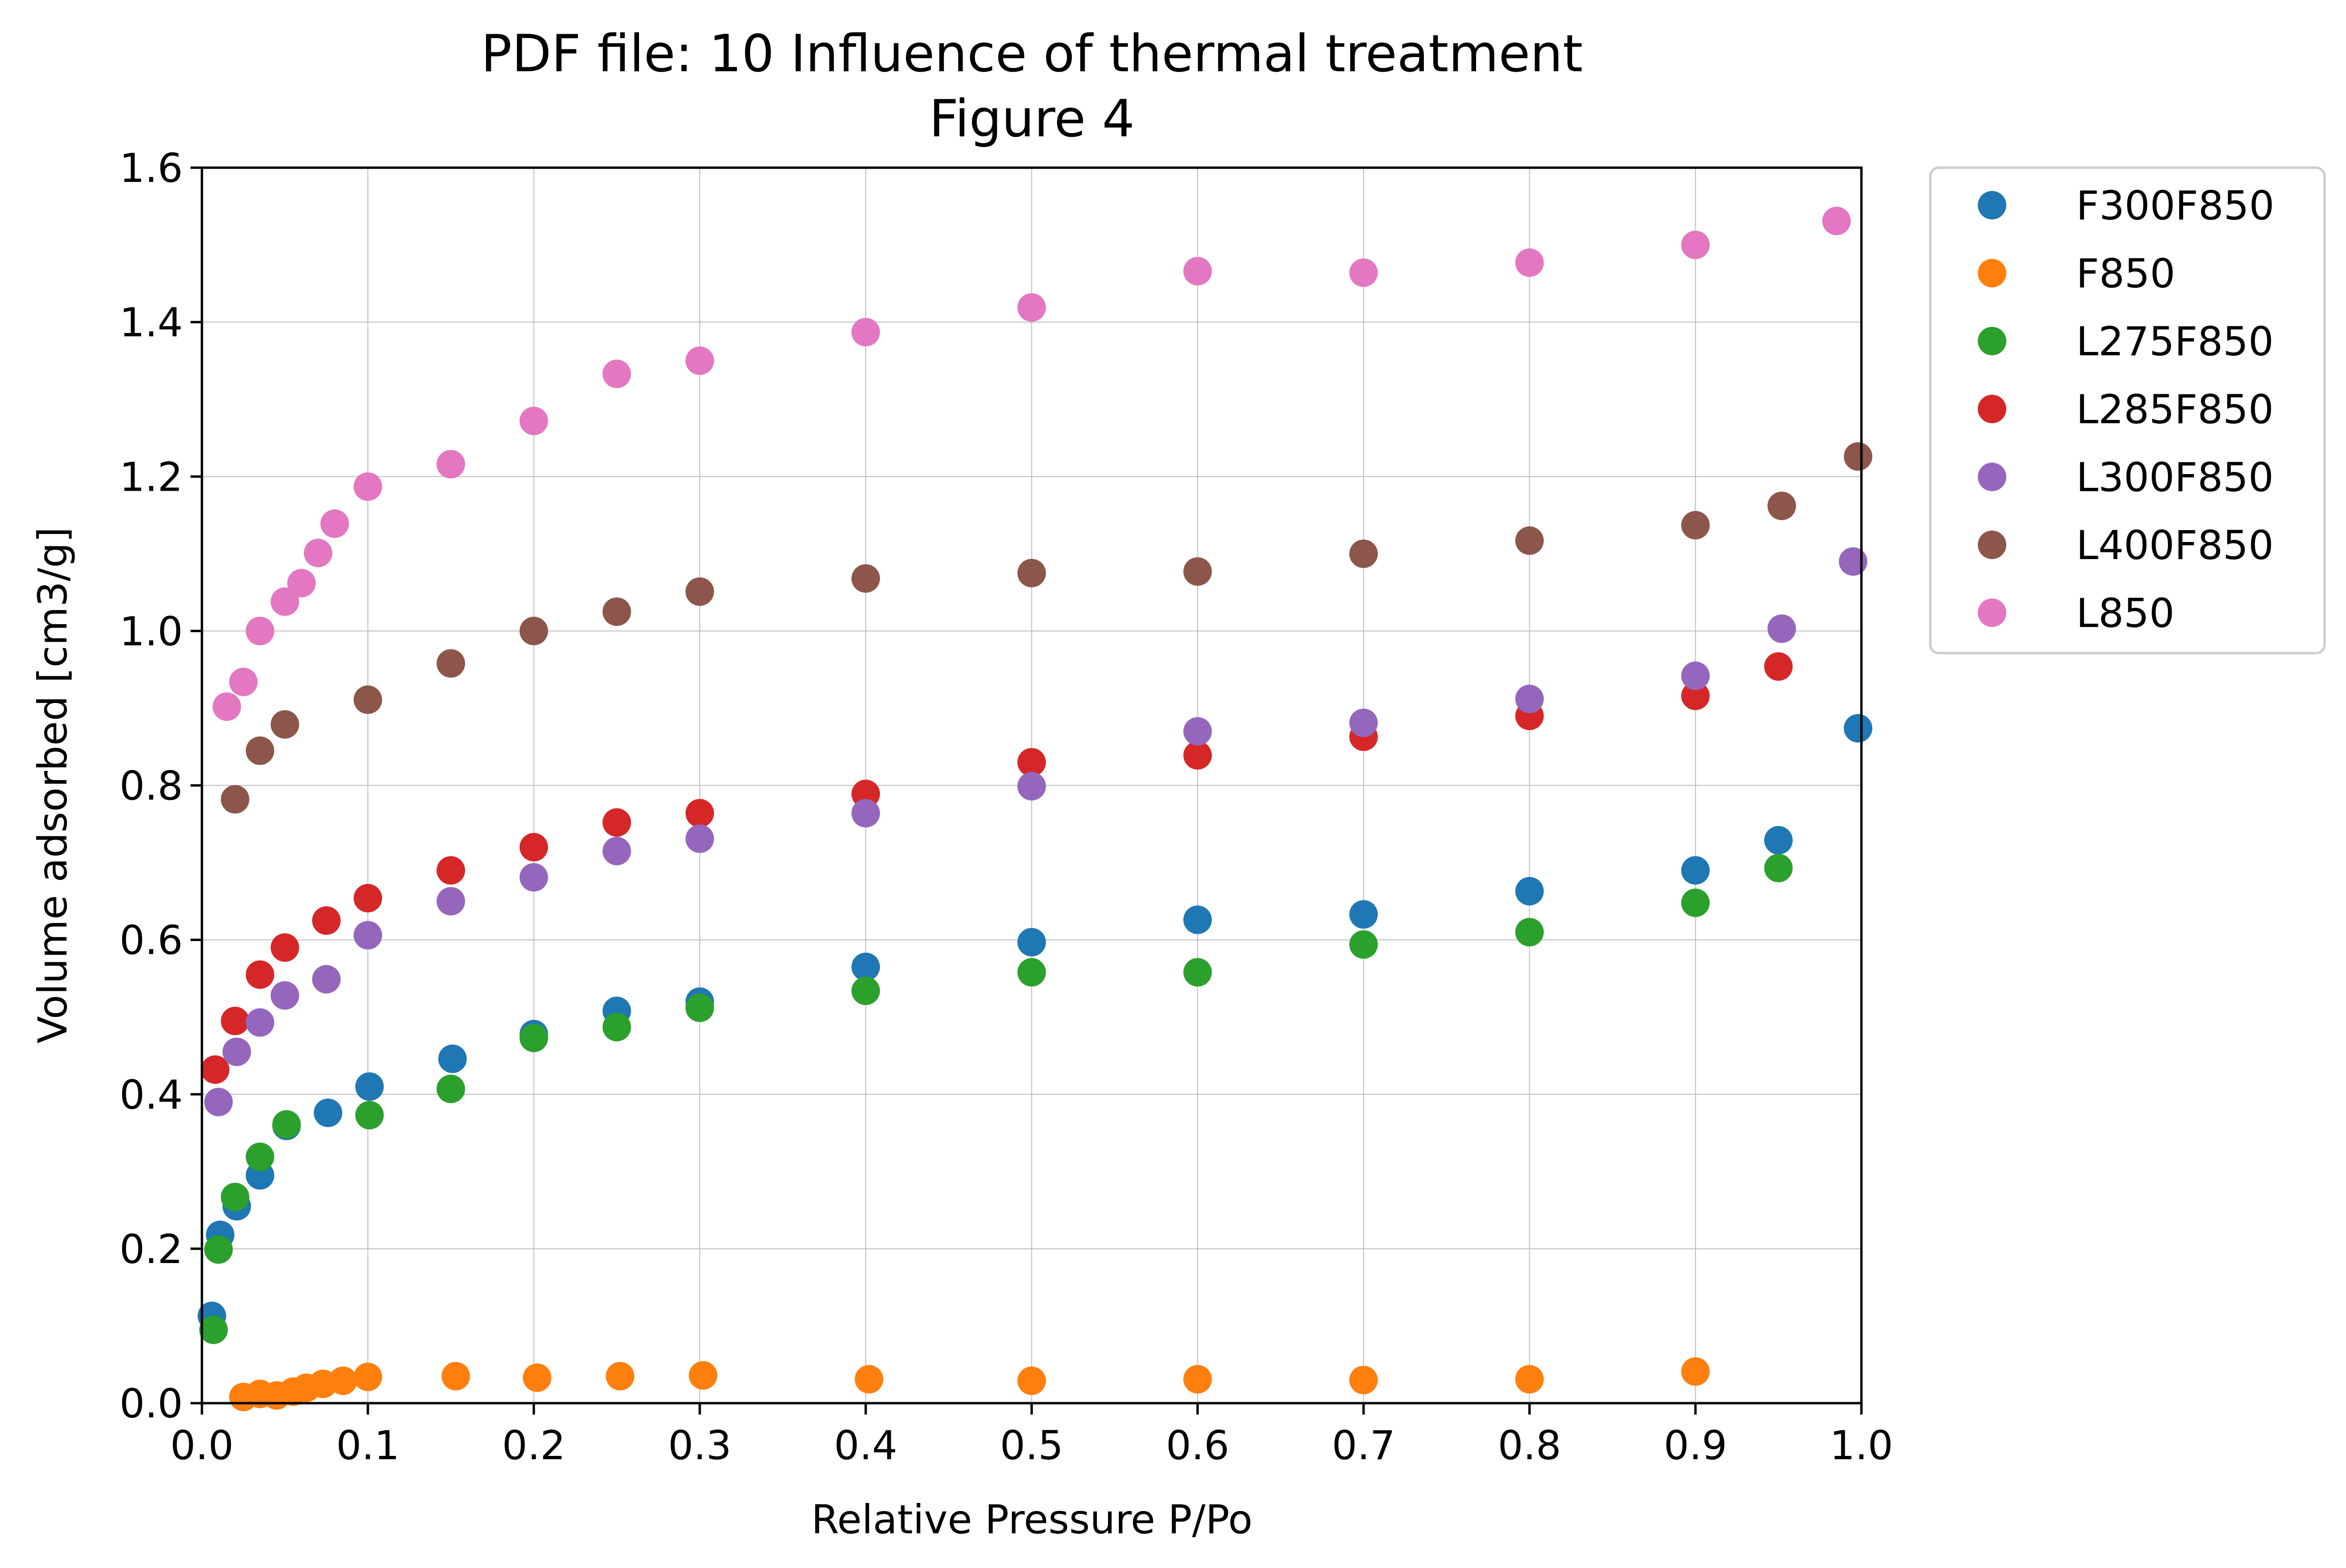  Describe the element at coordinates (1032, 1519) in the screenshot. I see `x-axis-label: Relative Pressure P/Po` at that location.